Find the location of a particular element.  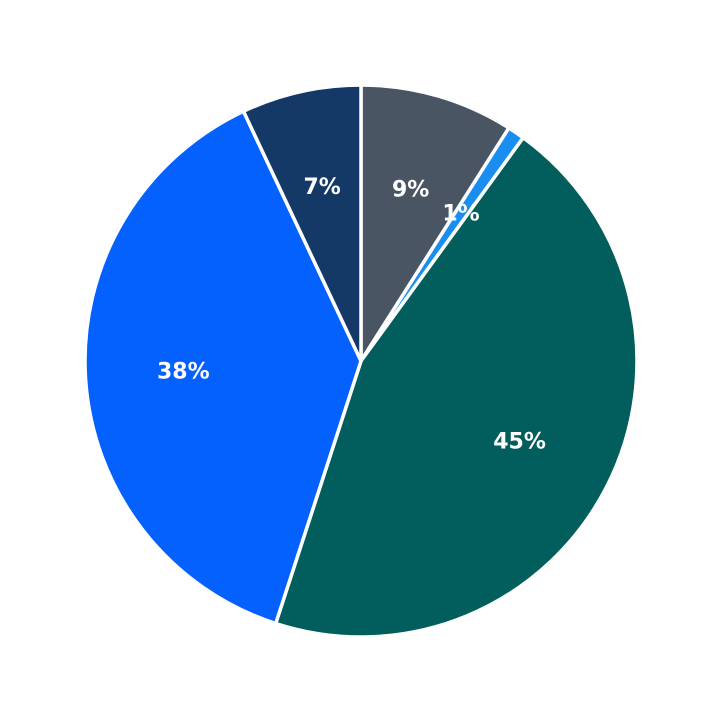

pie-slice-label-4: 7% is located at coordinates (321, 187).